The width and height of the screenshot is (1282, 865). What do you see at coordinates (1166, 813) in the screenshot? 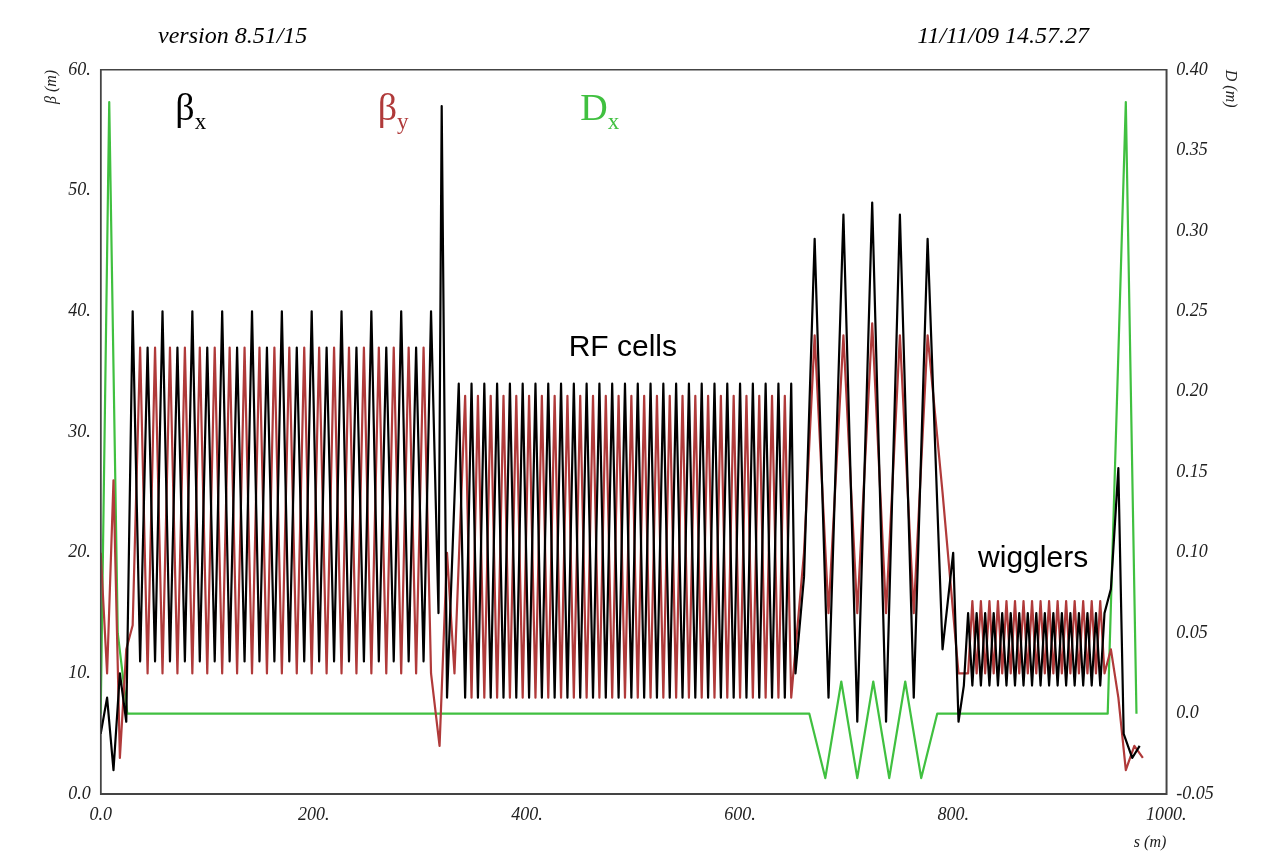
I see `x-tick-label: 1000.` at bounding box center [1166, 813].